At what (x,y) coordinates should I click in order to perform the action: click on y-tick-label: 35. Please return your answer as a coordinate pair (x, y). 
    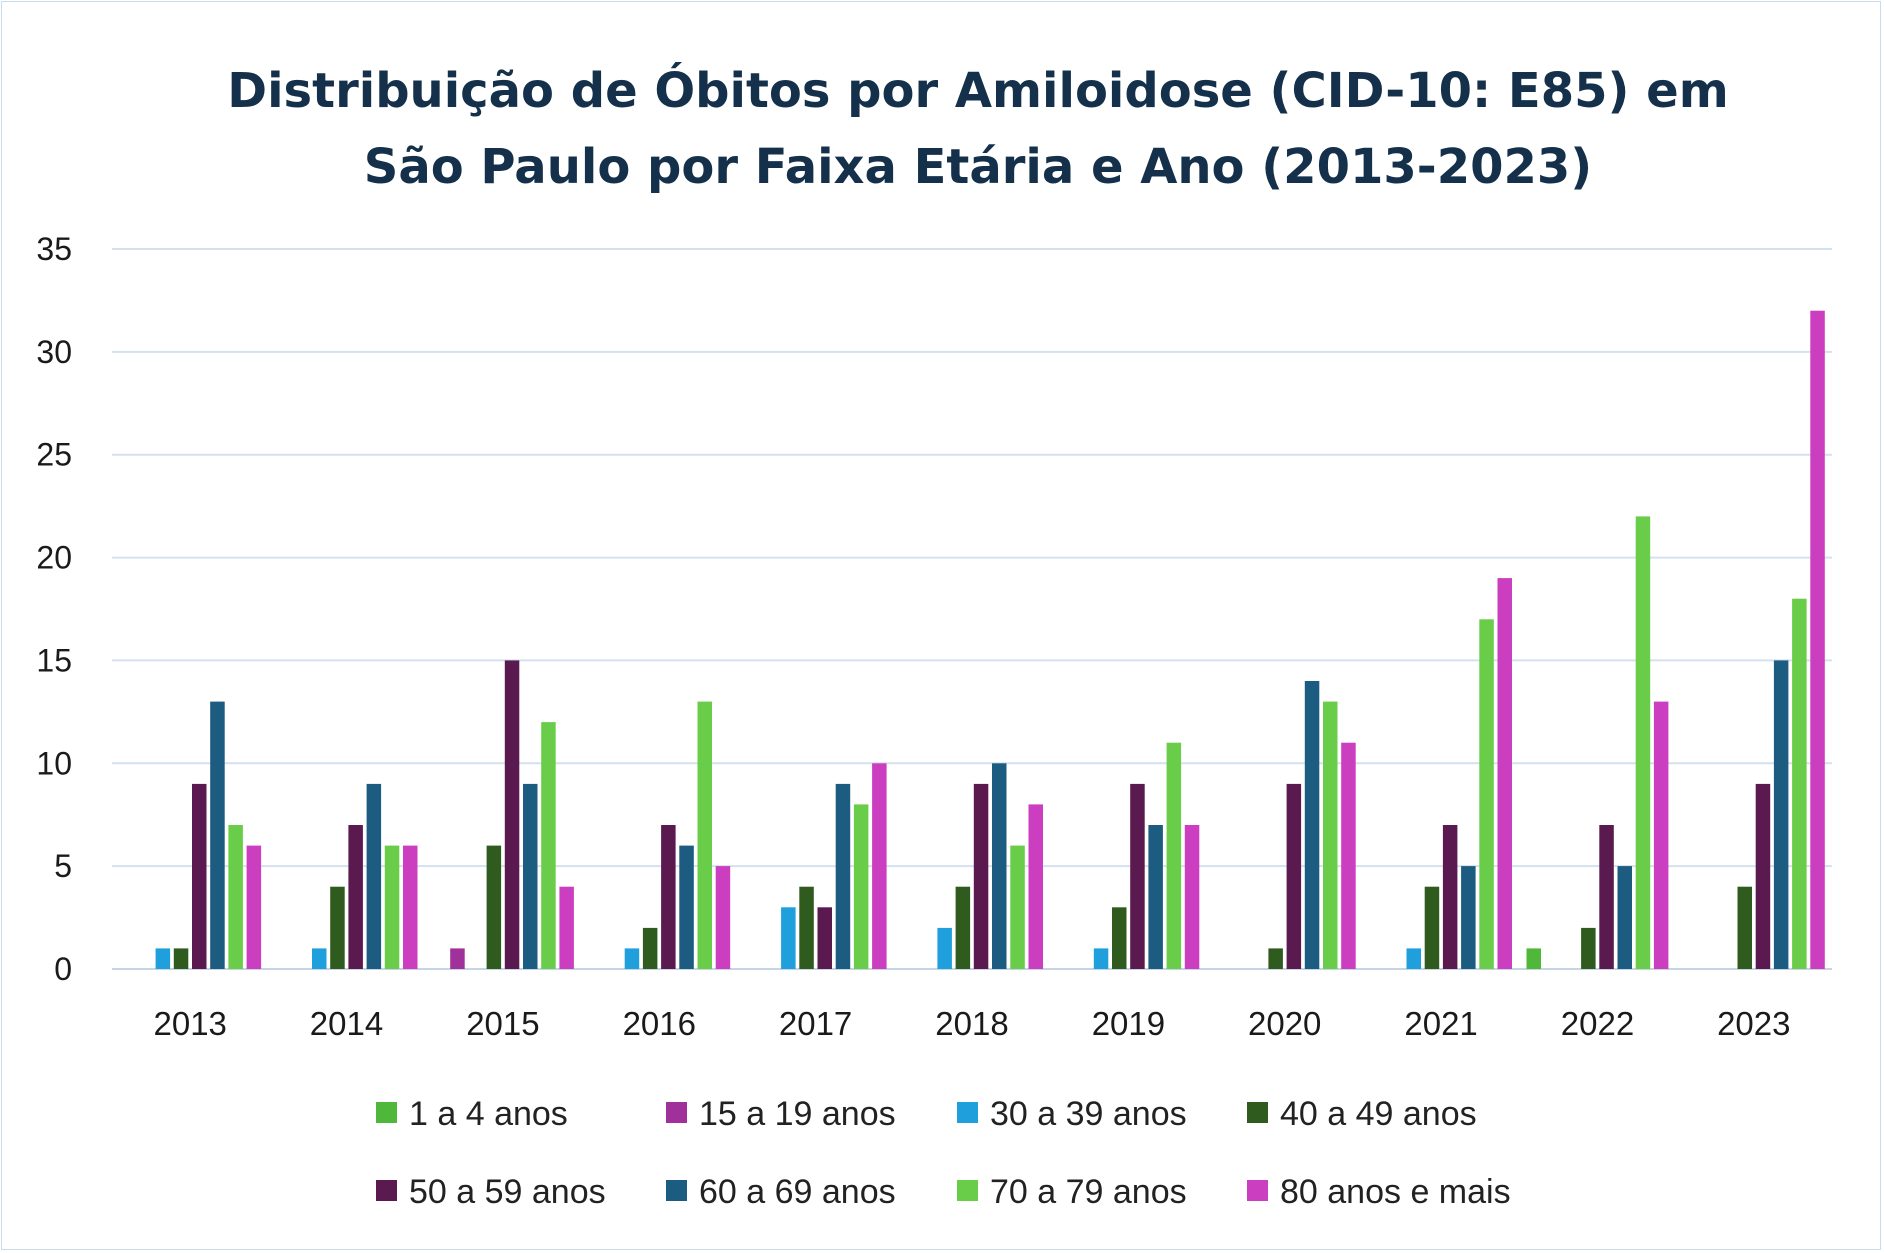
    Looking at the image, I should click on (54, 249).